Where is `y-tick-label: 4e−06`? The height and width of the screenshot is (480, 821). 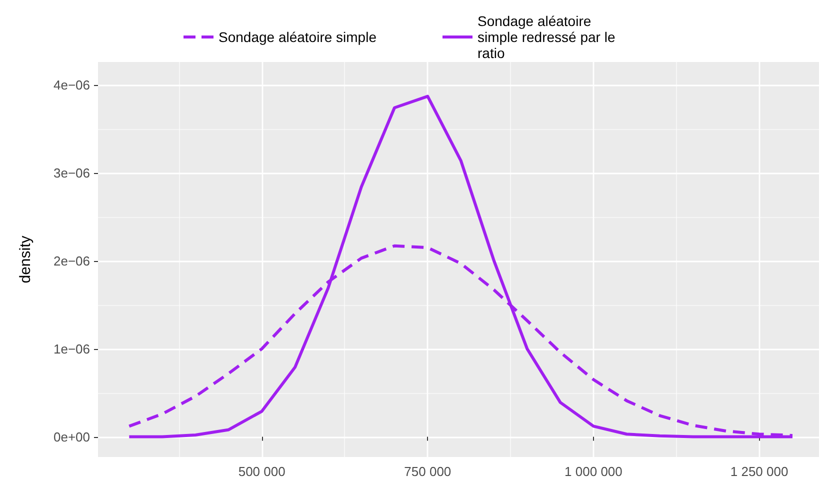
y-tick-label: 4e−06 is located at coordinates (71, 84).